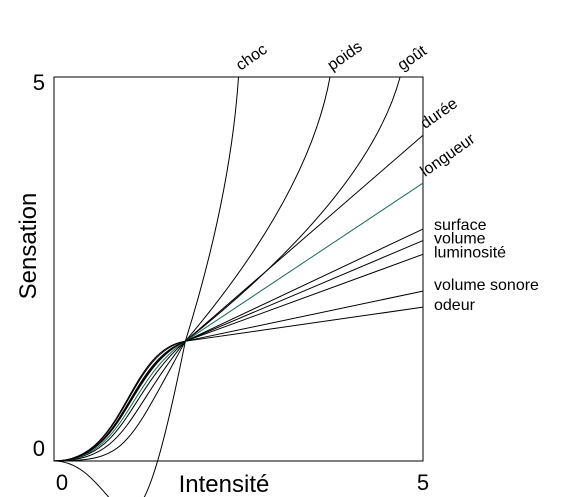  Describe the element at coordinates (423, 482) in the screenshot. I see `x-tick-right: 5` at that location.